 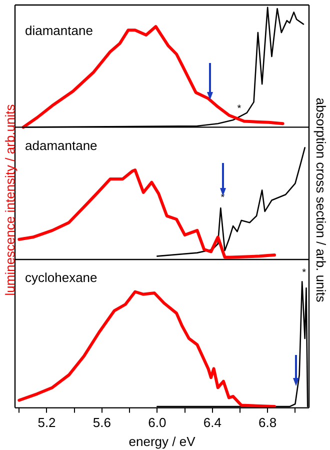 What do you see at coordinates (61, 278) in the screenshot?
I see `annotation: cyclohexane` at bounding box center [61, 278].